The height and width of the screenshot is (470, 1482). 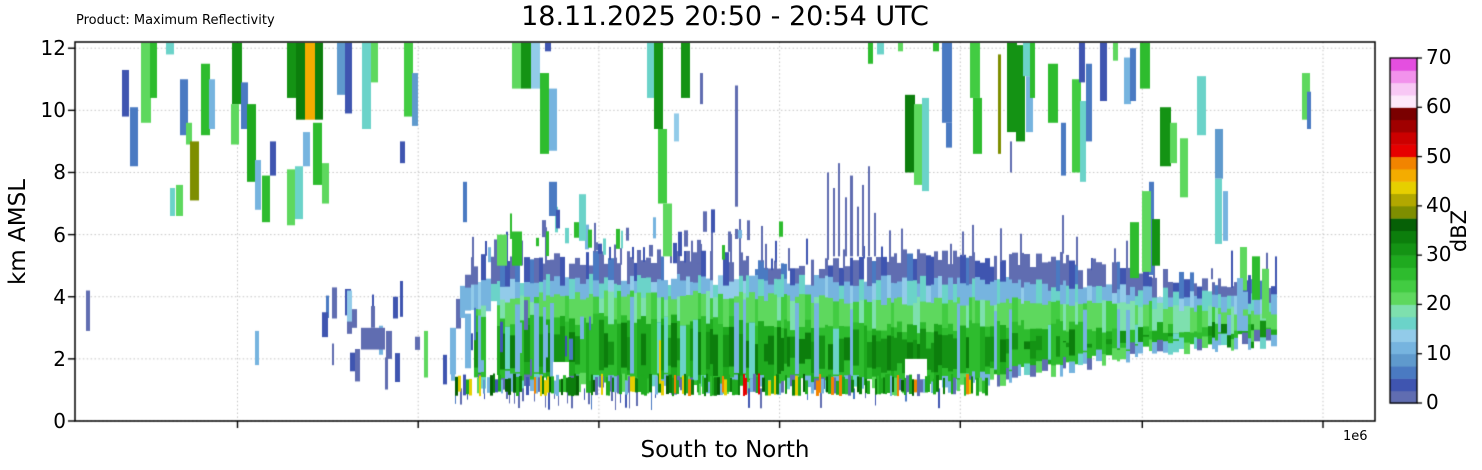 What do you see at coordinates (59, 234) in the screenshot?
I see `y-tick-label: 6` at bounding box center [59, 234].